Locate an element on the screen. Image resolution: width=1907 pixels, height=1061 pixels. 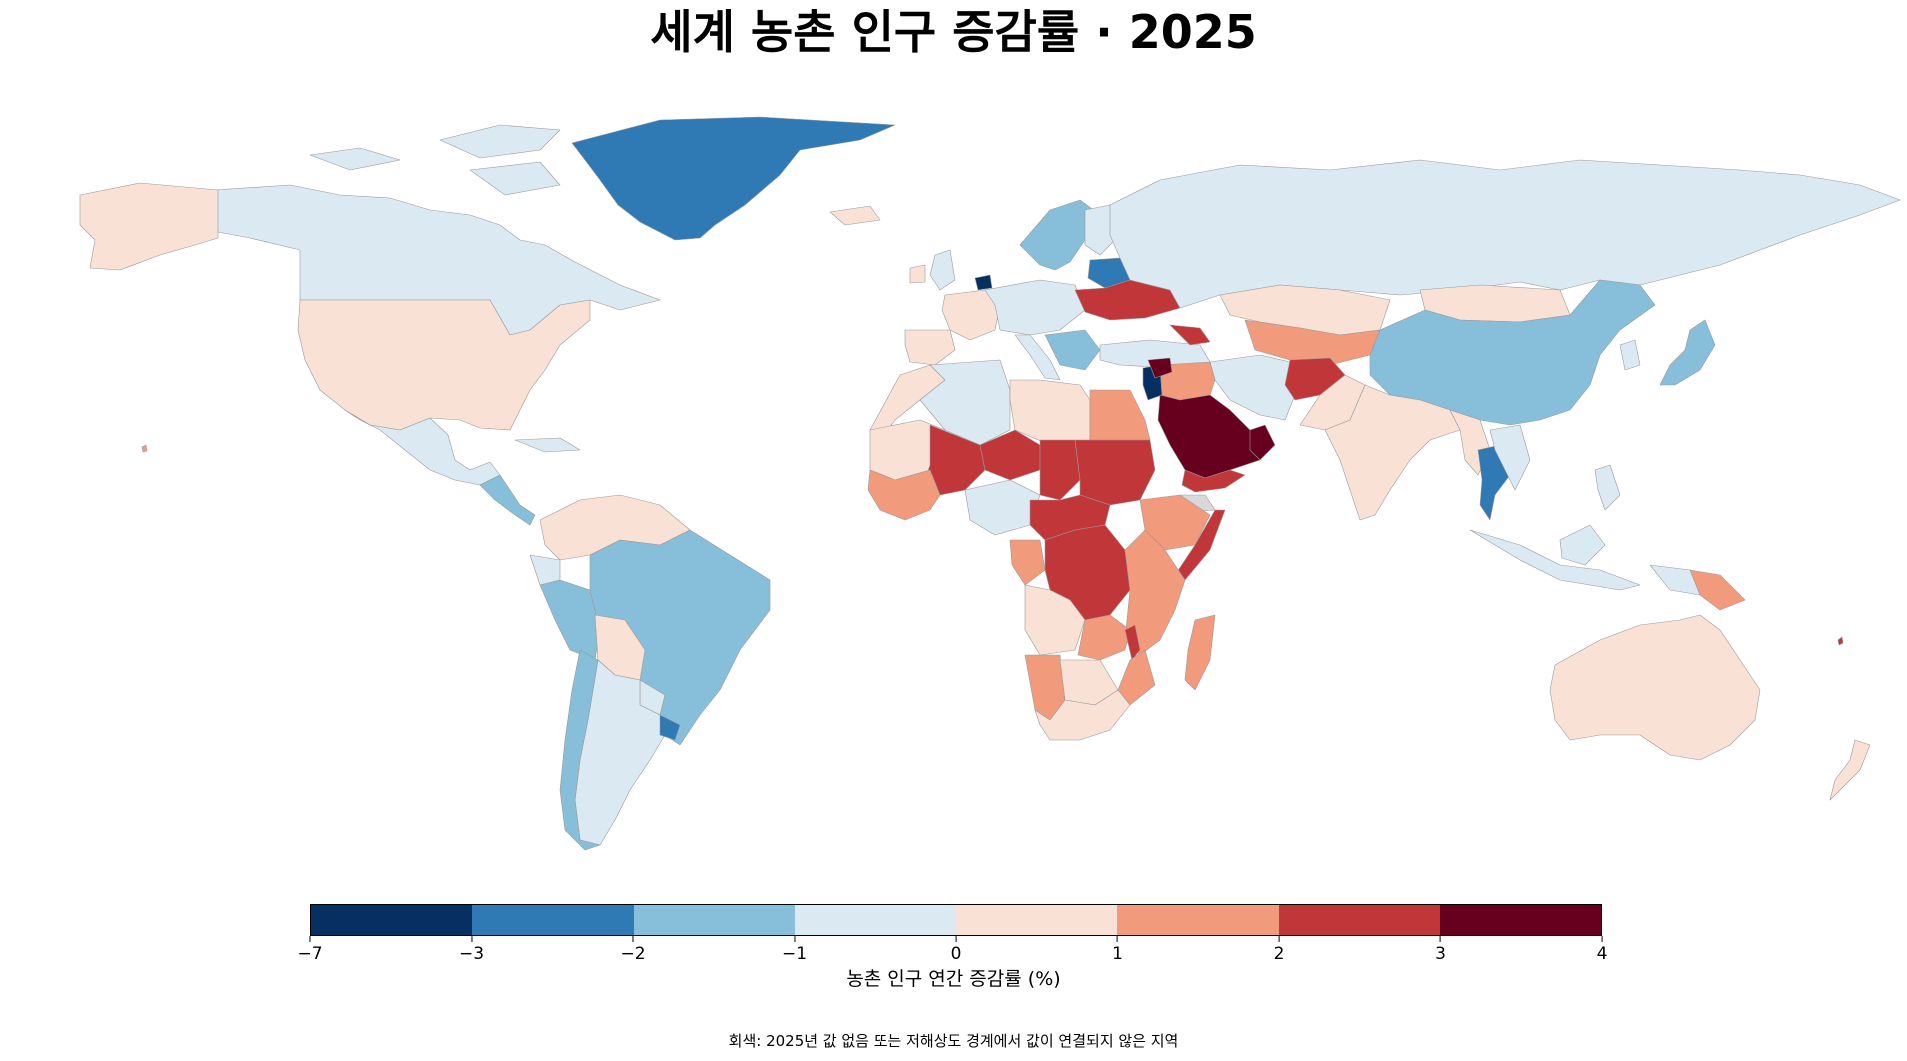
region-nigeria is located at coordinates (1002, 507).